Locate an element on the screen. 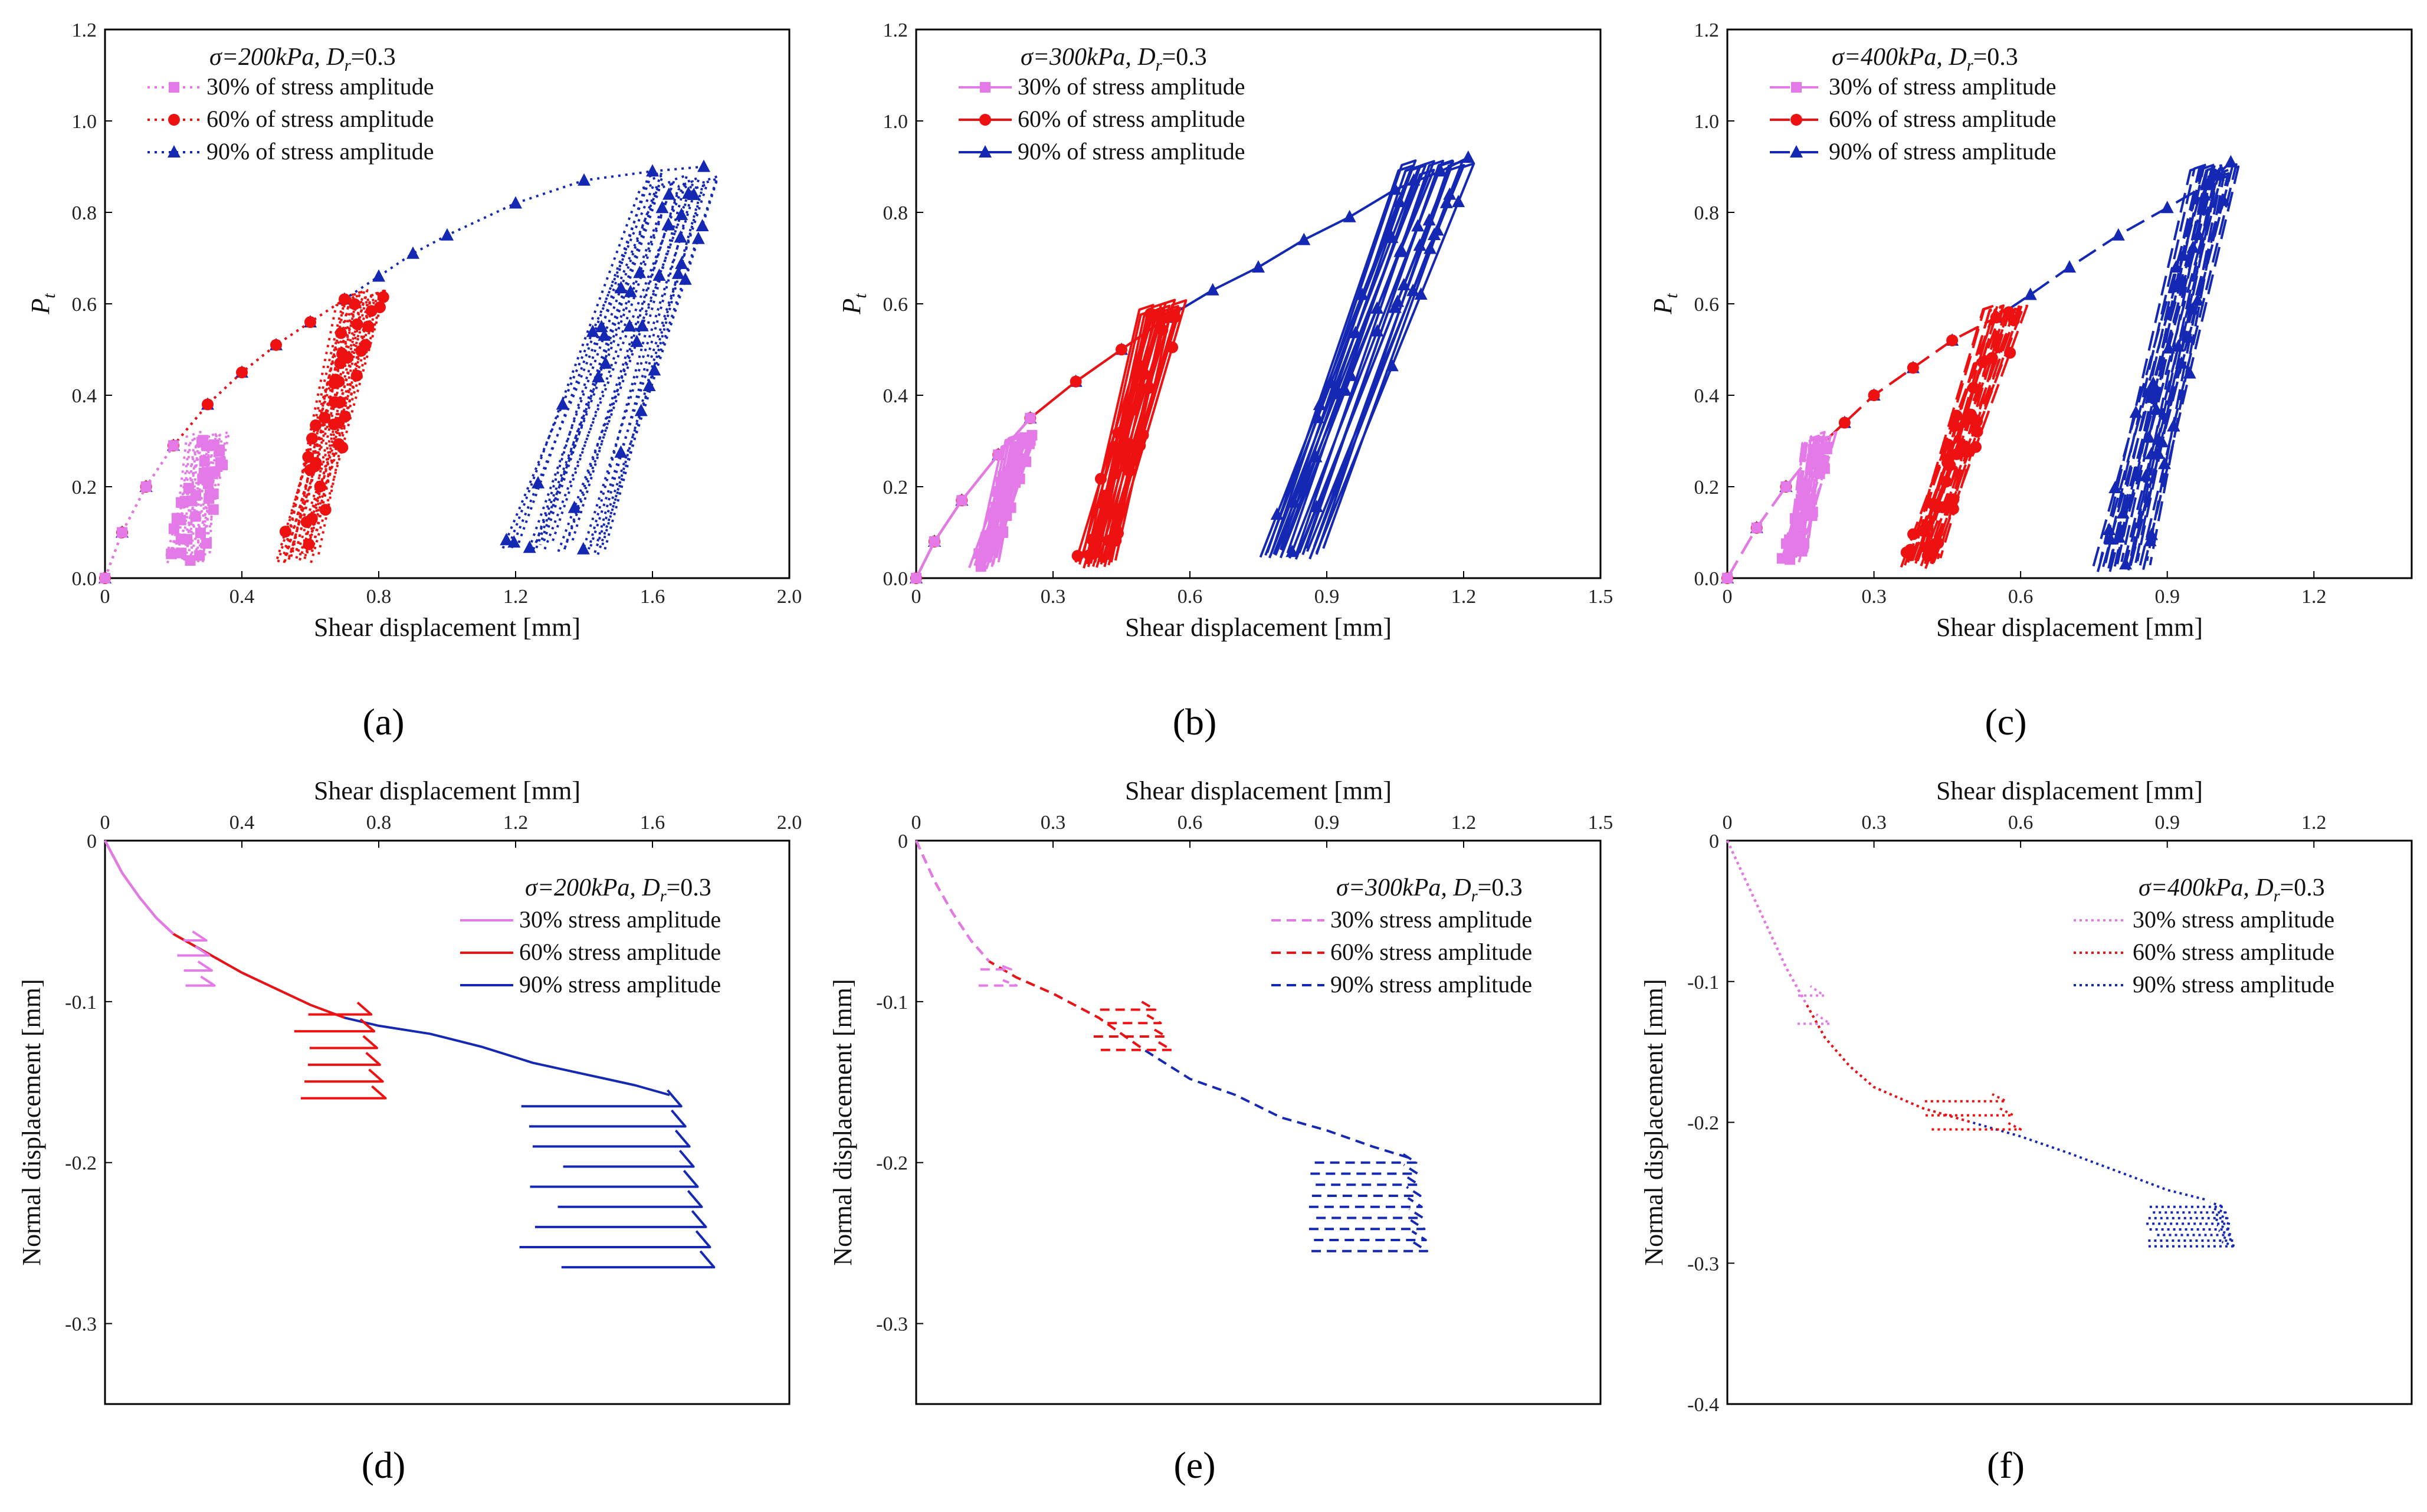 The image size is (2427, 1512). legend-entry-e-2: 60% stress amplitude is located at coordinates (1402, 952).